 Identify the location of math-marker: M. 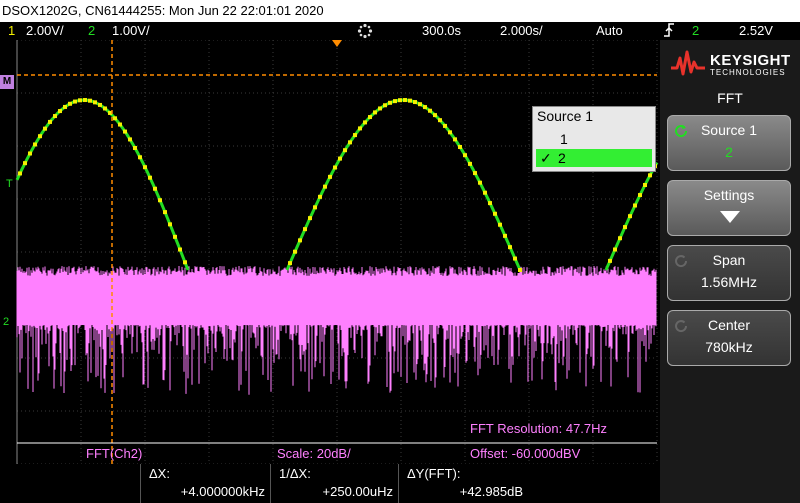
(7, 82).